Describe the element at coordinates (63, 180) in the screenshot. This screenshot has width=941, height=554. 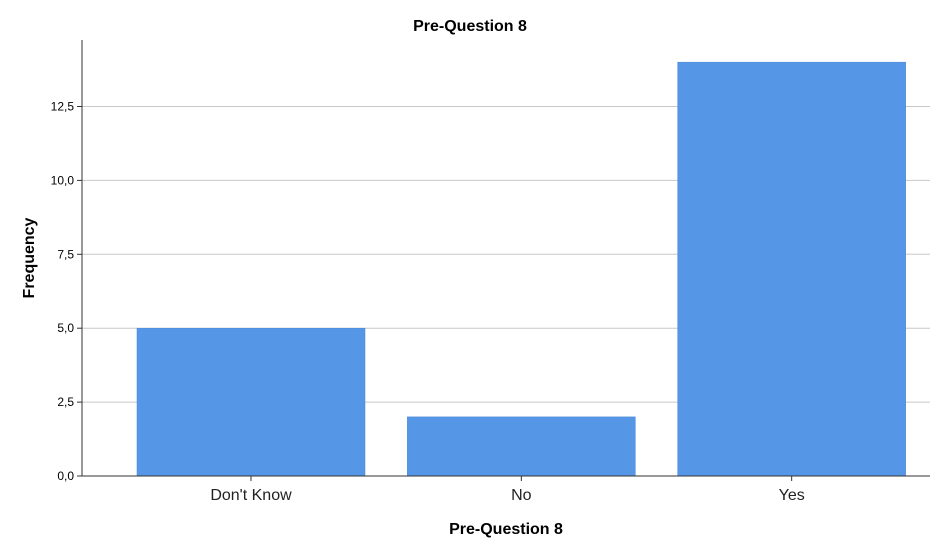
I see `y-tick-label: 10,0` at that location.